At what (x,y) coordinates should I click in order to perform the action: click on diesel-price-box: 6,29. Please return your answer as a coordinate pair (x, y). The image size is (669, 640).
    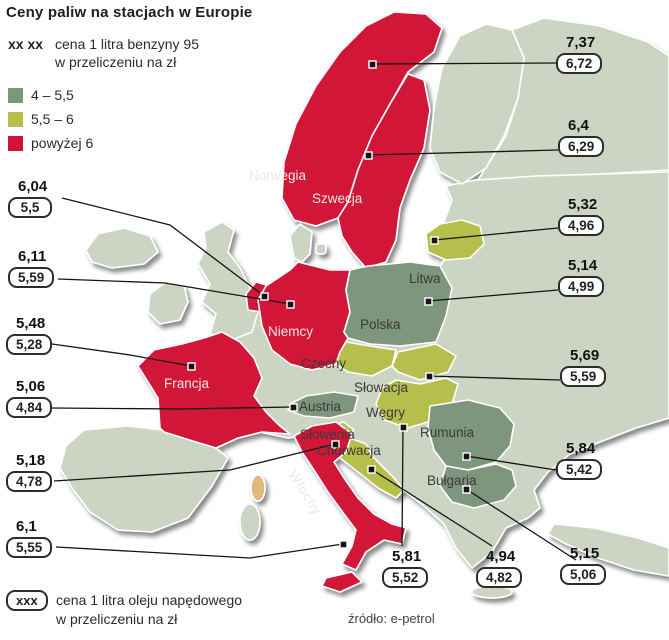
    Looking at the image, I should click on (581, 146).